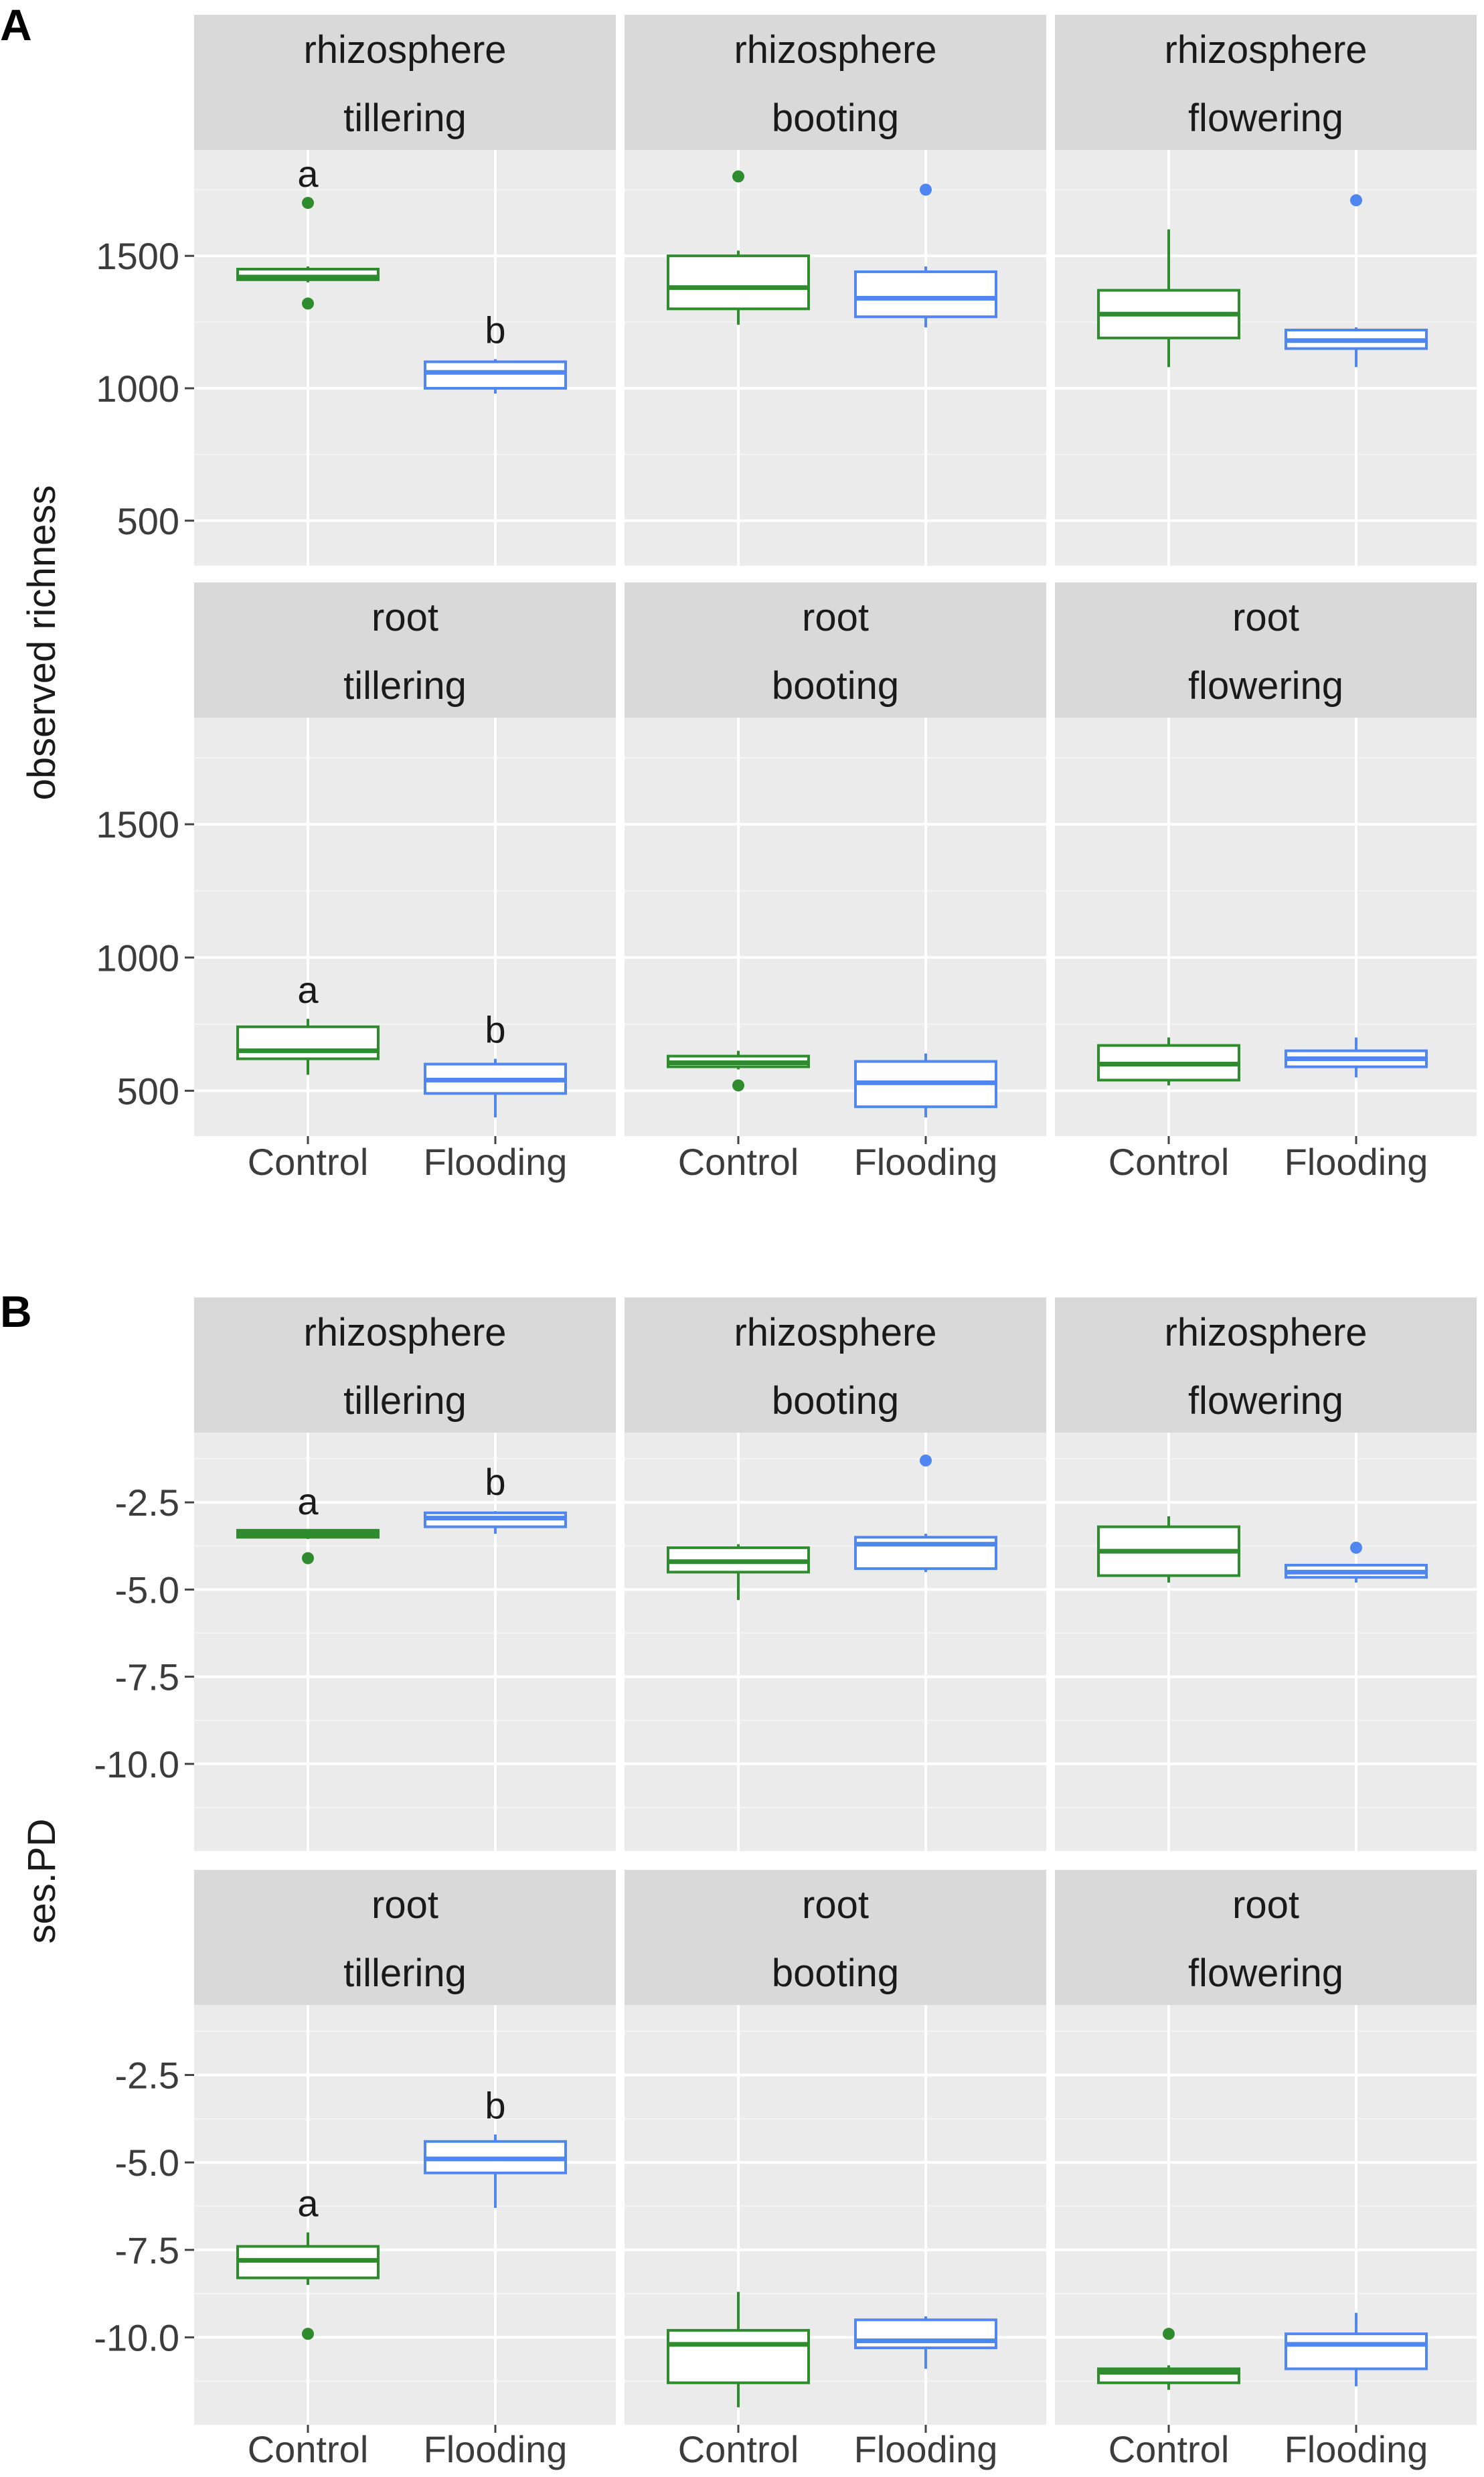  Describe the element at coordinates (147, 1503) in the screenshot. I see `y-tick-label: -2.5` at that location.